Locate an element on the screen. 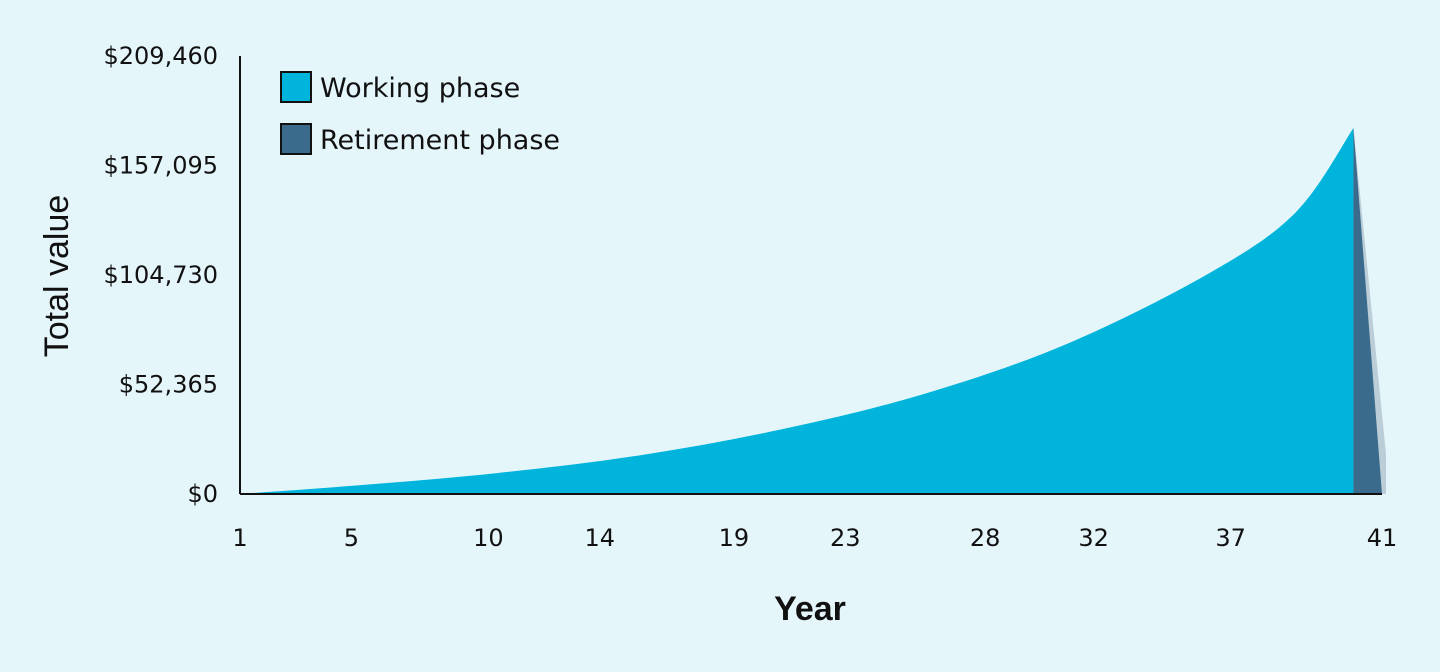 This screenshot has height=672, width=1440. x-tick-label: 37 is located at coordinates (1230, 538).